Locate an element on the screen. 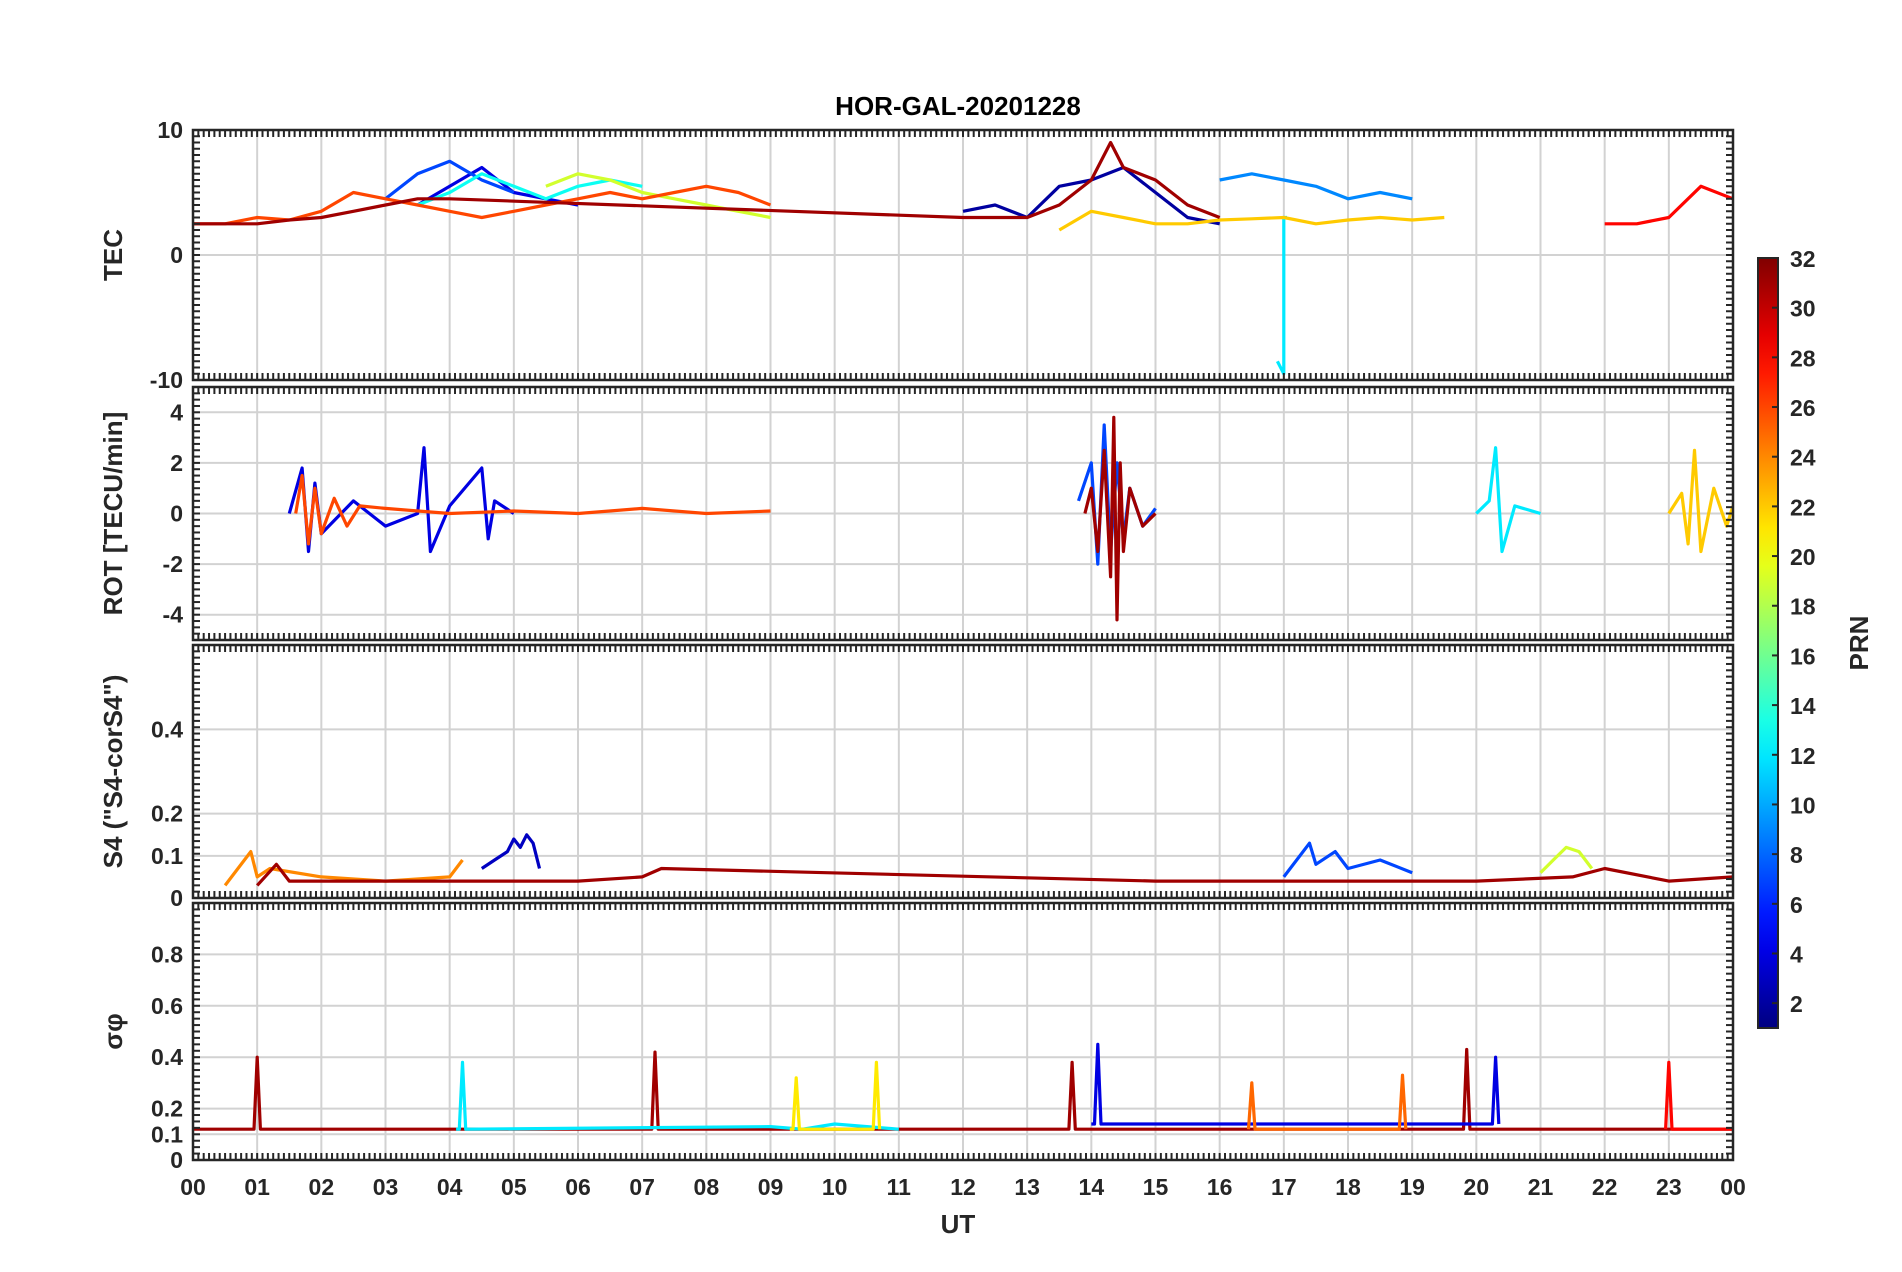 This screenshot has width=1902, height=1272. rot-ytick-label: -4 is located at coordinates (173, 615).